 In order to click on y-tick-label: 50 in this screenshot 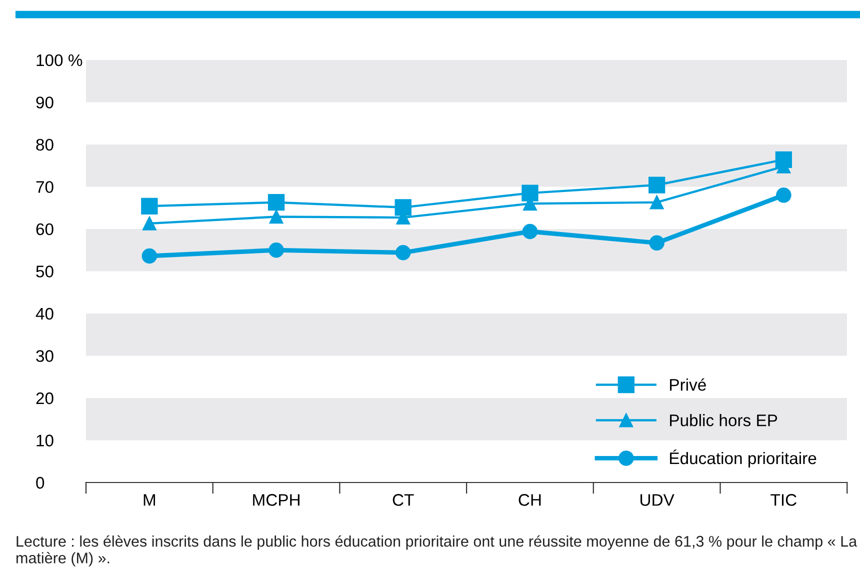, I will do `click(45, 272)`.